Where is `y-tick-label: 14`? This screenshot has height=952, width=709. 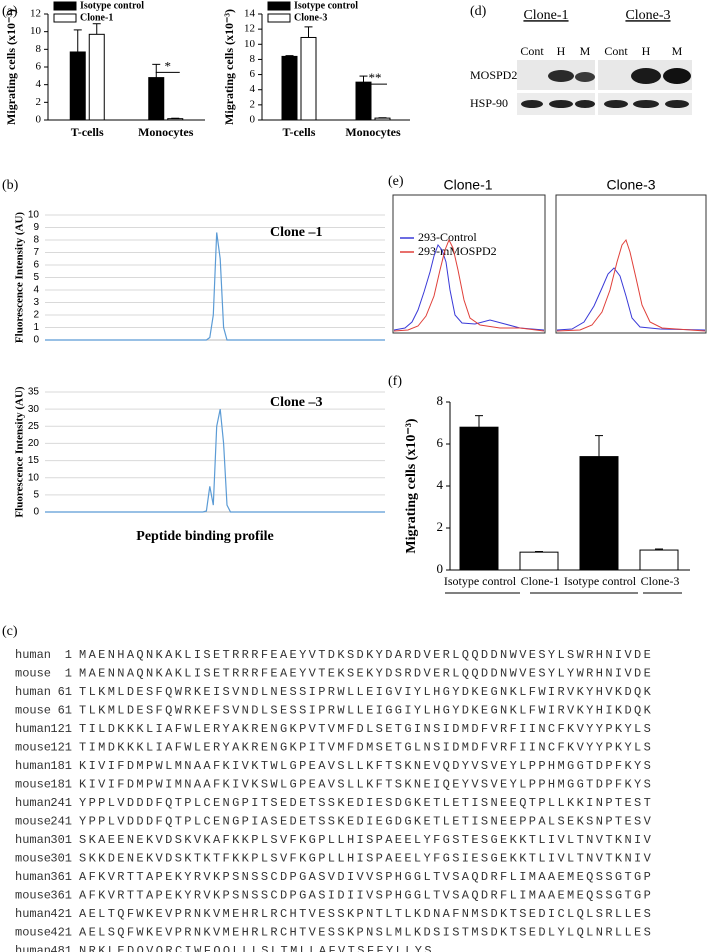 y-tick-label: 14 is located at coordinates (250, 14).